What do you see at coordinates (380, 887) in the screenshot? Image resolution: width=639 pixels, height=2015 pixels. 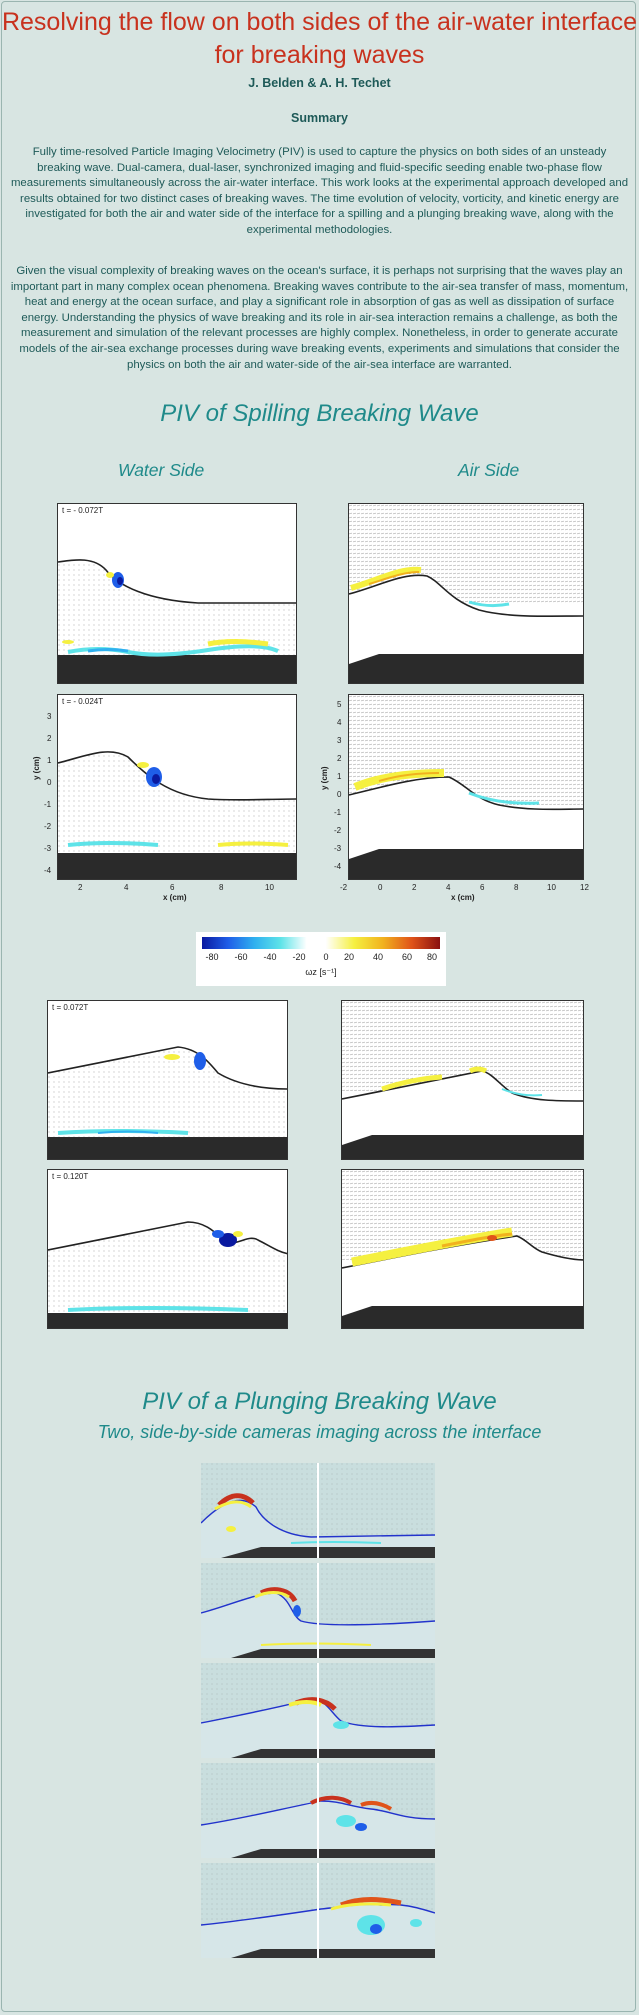 I see `xtick: 0` at bounding box center [380, 887].